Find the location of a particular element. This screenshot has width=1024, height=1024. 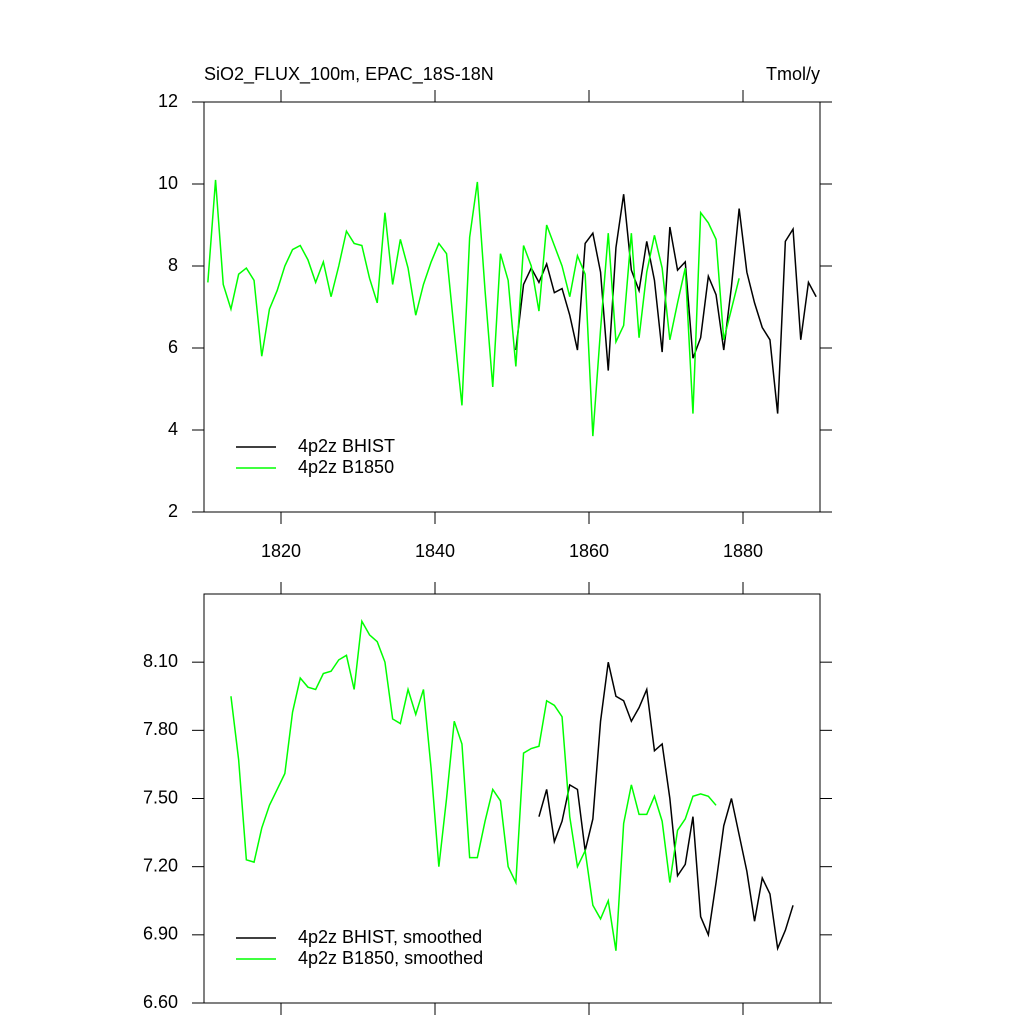

x-tick-label: 1880 is located at coordinates (743, 551).